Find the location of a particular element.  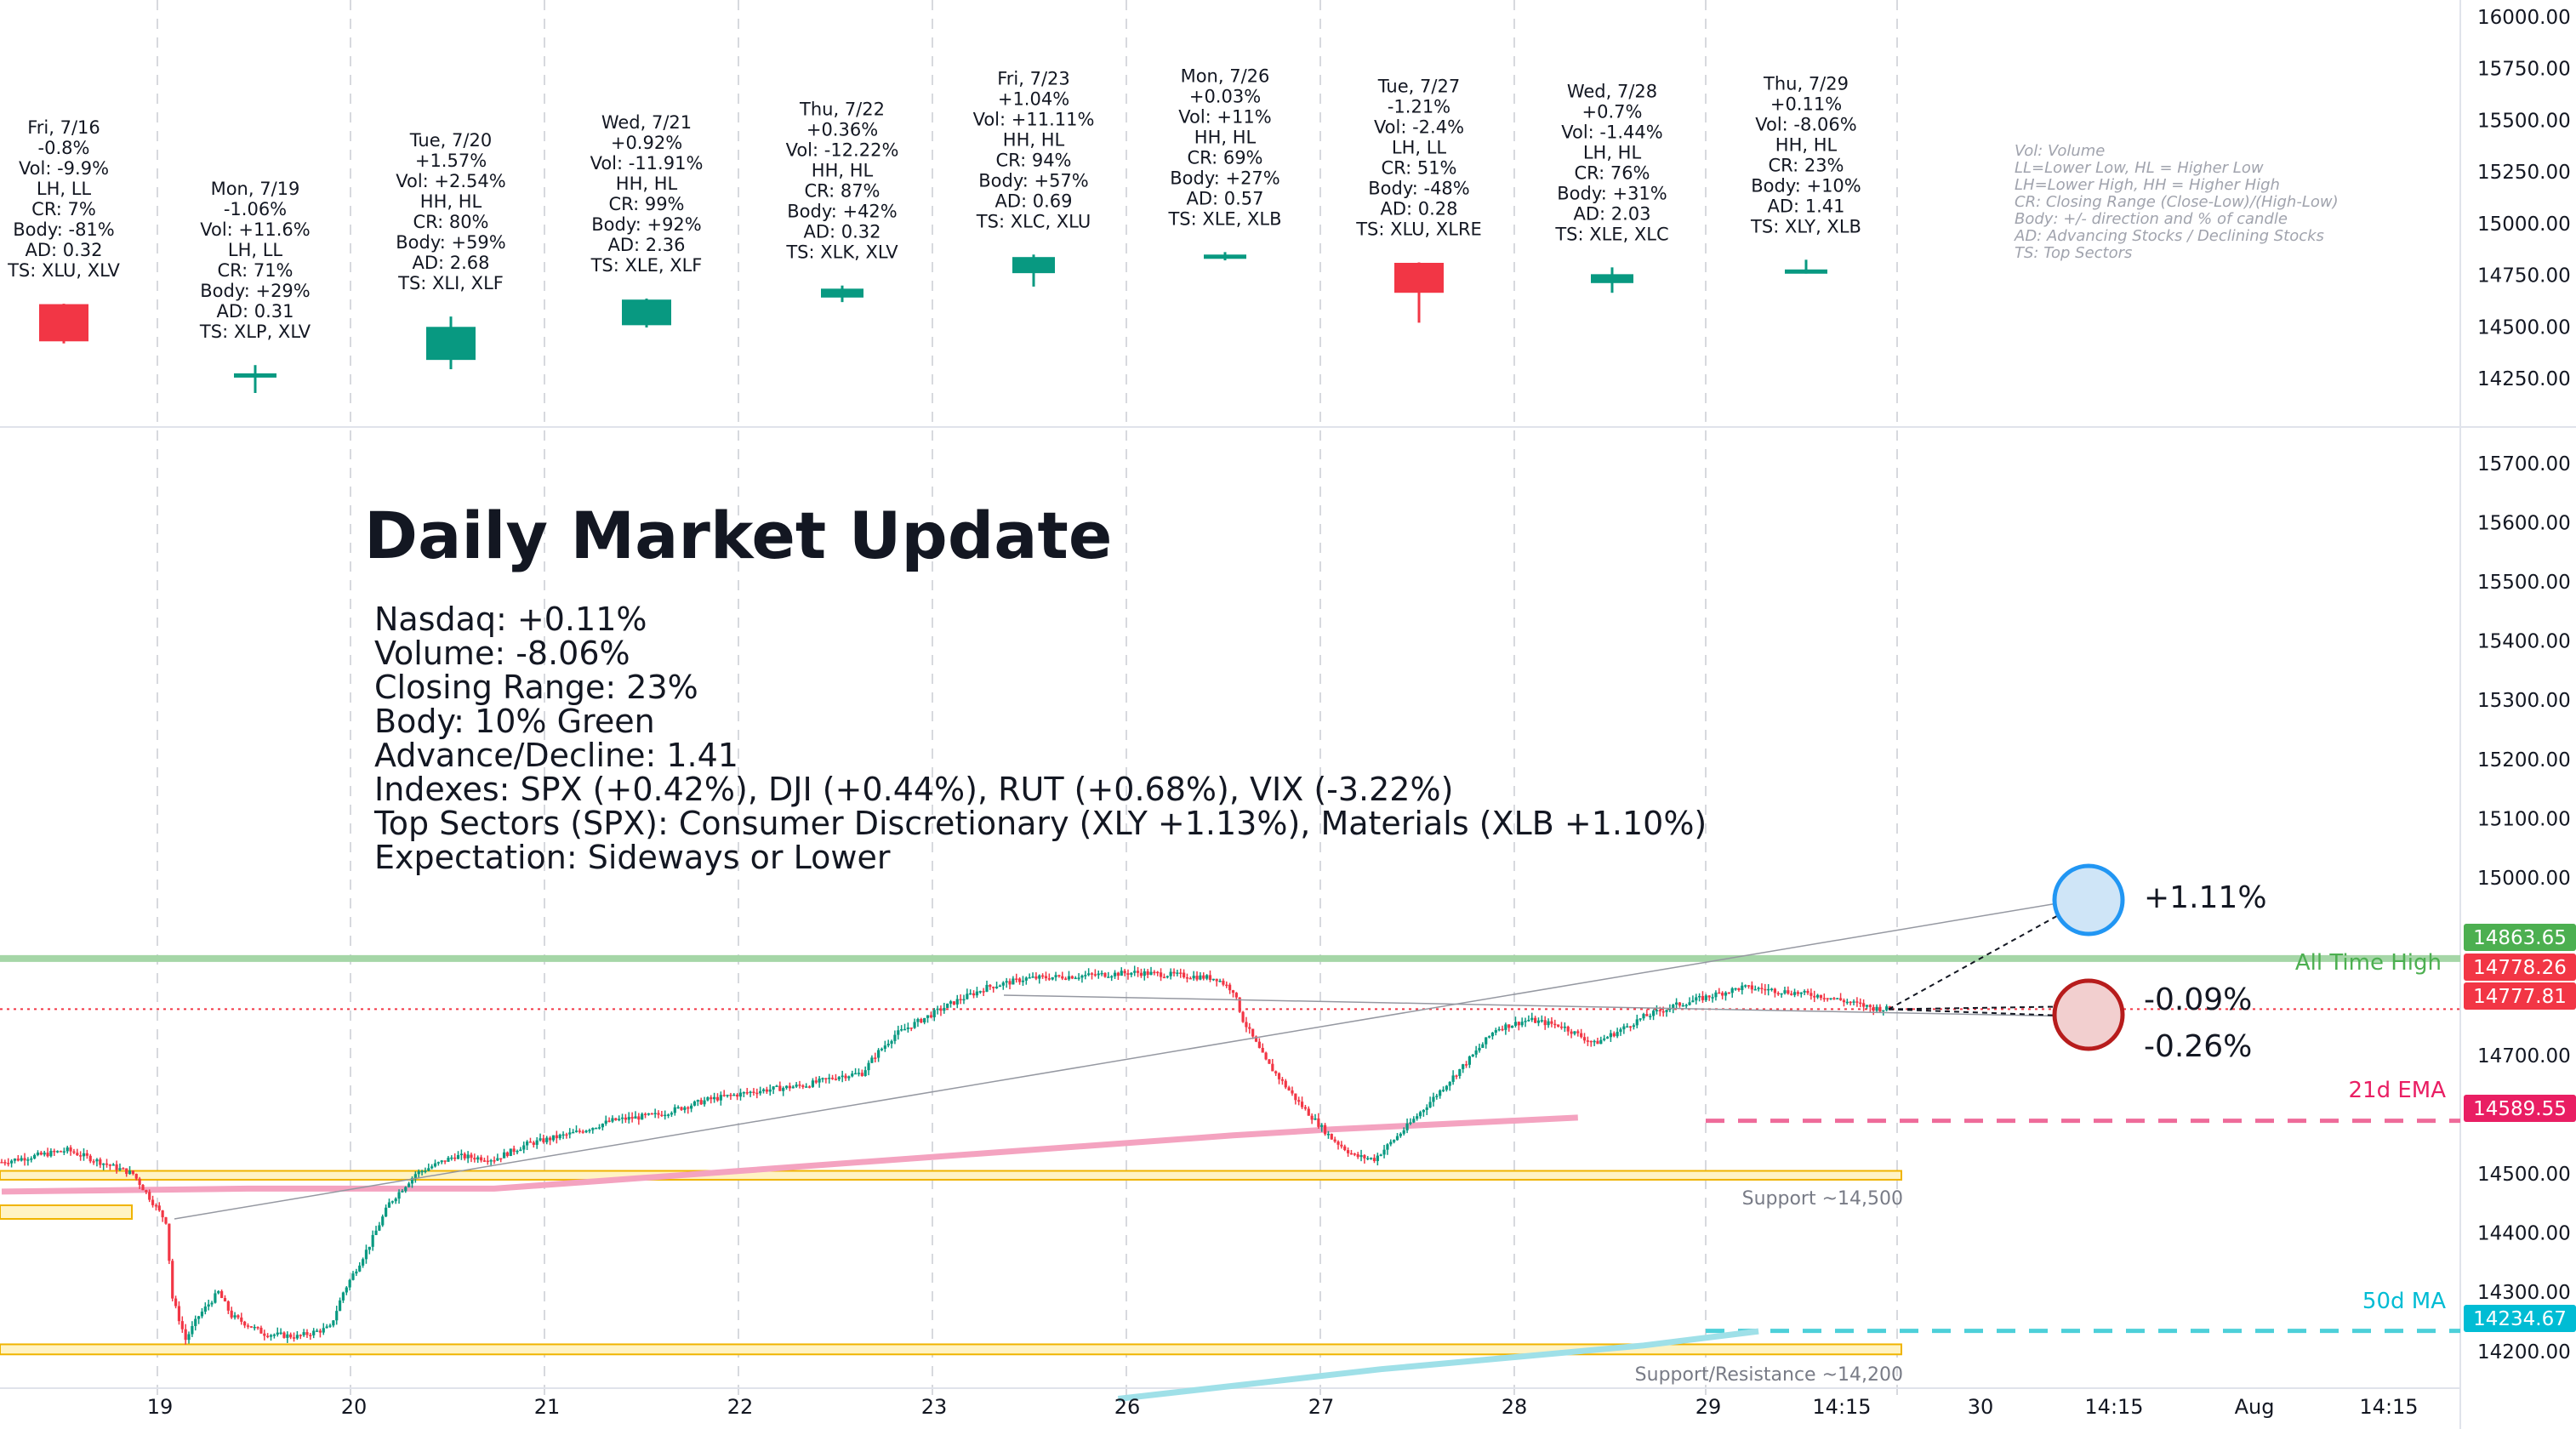

time-tick: 30 is located at coordinates (1981, 1407).